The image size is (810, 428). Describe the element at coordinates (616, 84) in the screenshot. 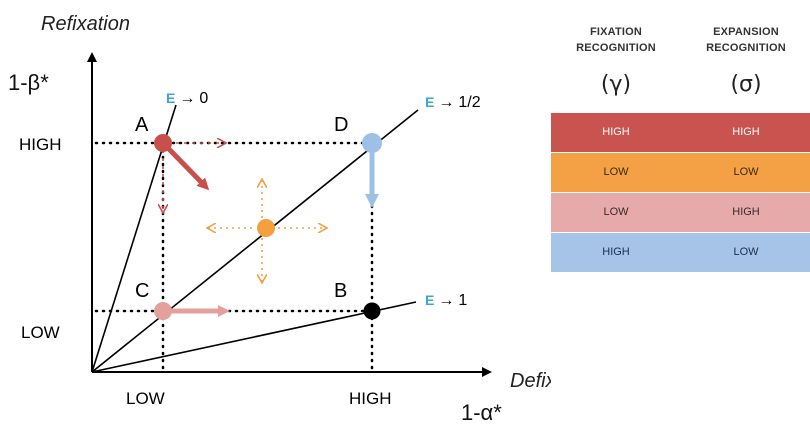

I see `gamma-symbol: (γ)` at that location.